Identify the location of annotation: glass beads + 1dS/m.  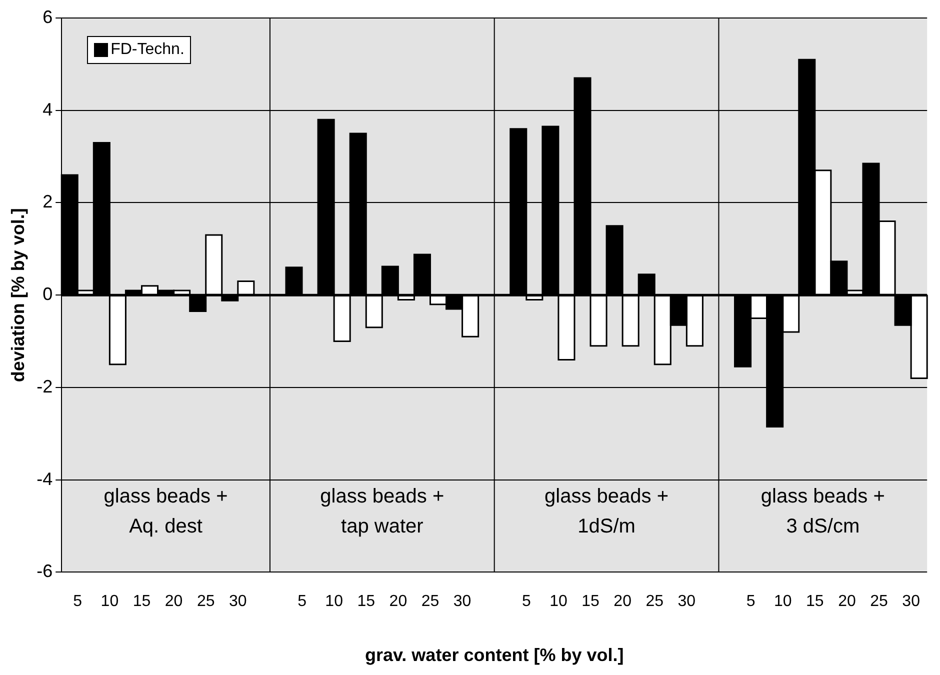
(606, 512).